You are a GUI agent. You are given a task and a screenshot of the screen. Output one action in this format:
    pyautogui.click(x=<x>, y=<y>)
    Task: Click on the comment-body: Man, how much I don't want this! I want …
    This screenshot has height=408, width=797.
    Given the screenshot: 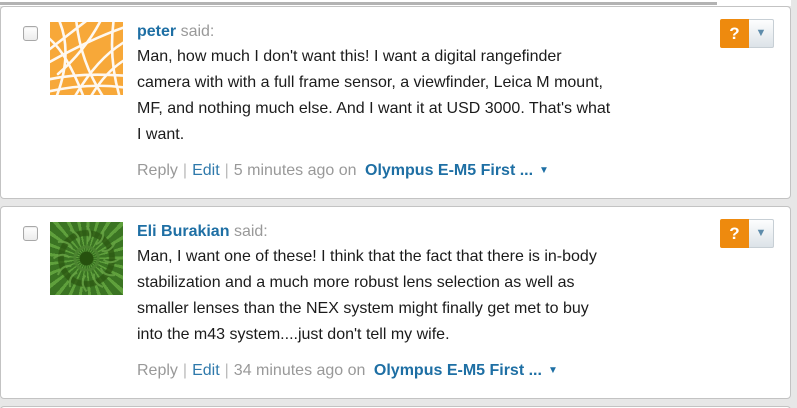 What is the action you would take?
    pyautogui.click(x=374, y=95)
    